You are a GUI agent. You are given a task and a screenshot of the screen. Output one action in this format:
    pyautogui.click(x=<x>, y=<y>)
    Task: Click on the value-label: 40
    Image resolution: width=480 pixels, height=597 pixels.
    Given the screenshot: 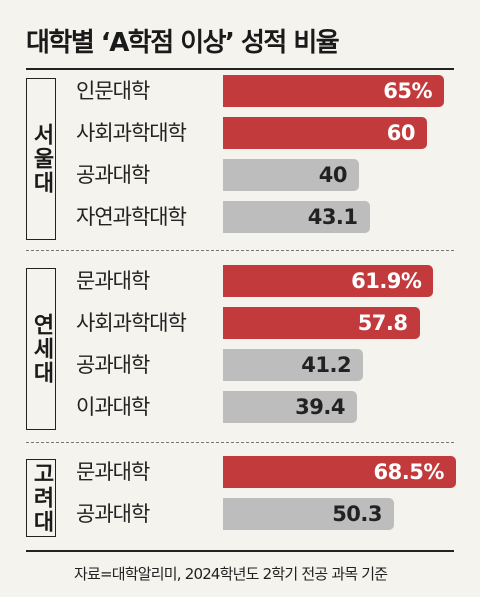 What is the action you would take?
    pyautogui.click(x=333, y=175)
    